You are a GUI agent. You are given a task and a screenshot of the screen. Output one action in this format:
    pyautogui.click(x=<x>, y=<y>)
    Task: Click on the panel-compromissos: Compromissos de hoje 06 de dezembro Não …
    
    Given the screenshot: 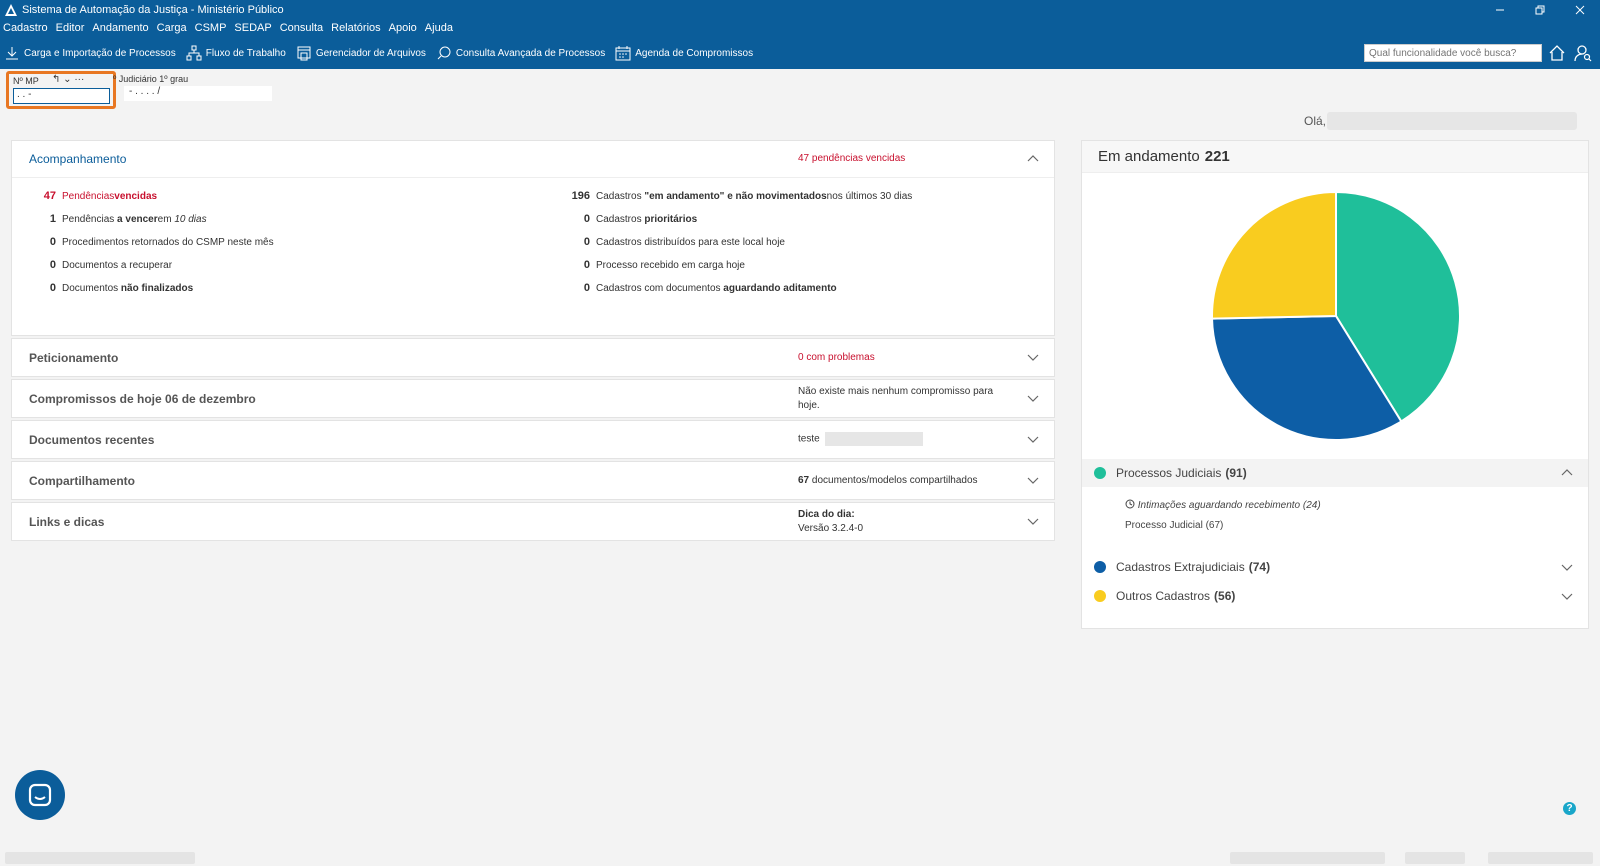 What is the action you would take?
    pyautogui.click(x=533, y=398)
    